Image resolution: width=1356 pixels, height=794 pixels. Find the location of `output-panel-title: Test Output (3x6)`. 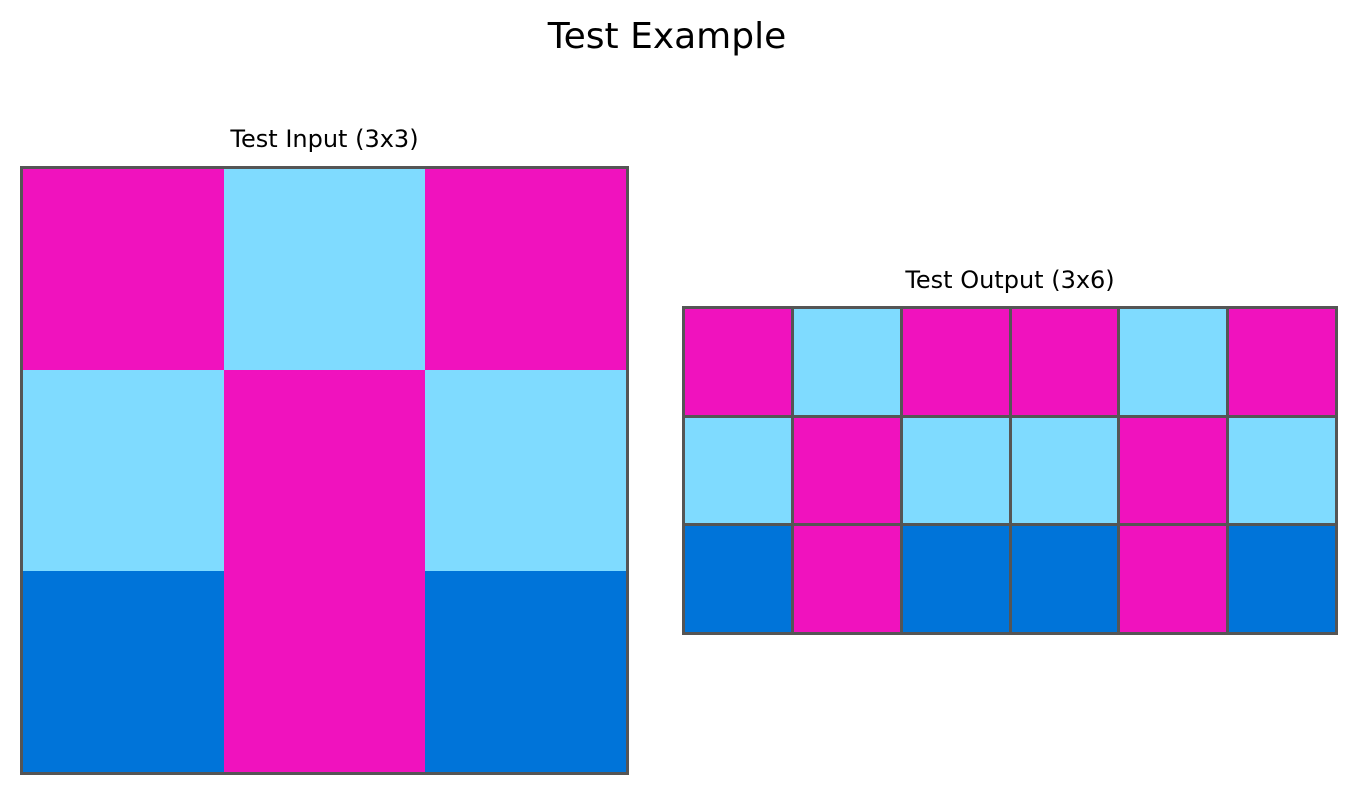

output-panel-title: Test Output (3x6) is located at coordinates (1010, 280).